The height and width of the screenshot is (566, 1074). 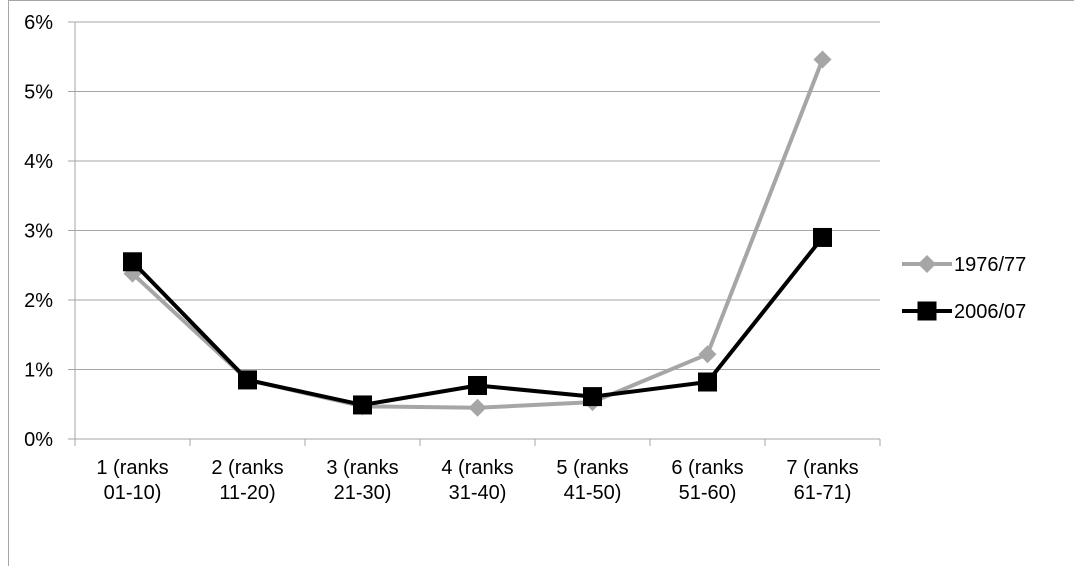 What do you see at coordinates (362, 480) in the screenshot?
I see `x-tick-label: 3 (ranks 21-30)` at bounding box center [362, 480].